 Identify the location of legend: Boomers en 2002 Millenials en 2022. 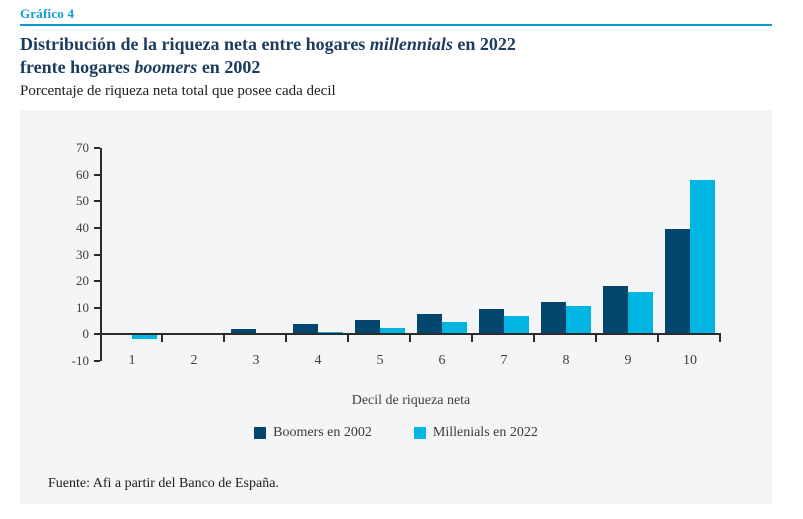
(396, 433).